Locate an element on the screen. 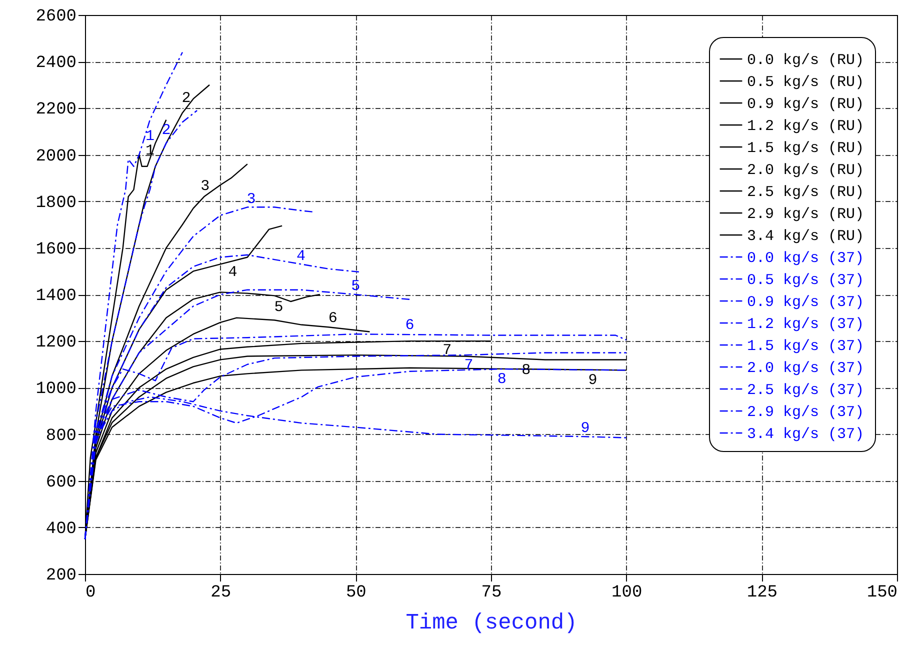 The image size is (924, 653). annotation: 8 is located at coordinates (501, 379).